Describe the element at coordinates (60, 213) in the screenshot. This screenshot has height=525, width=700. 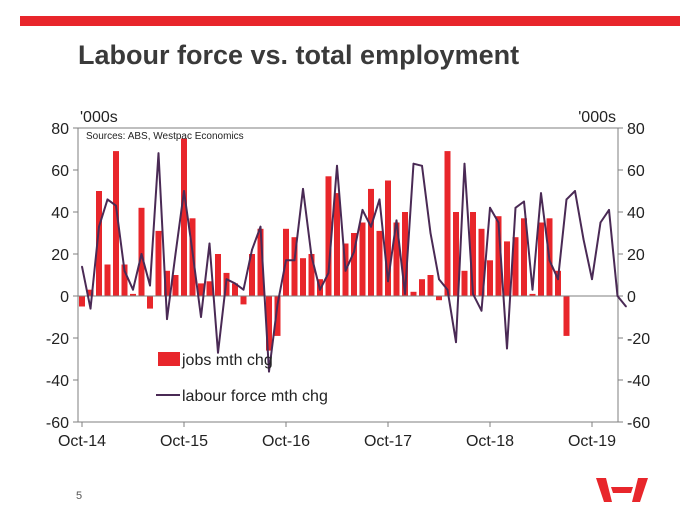
I see `y-tick-label-left: 40` at that location.